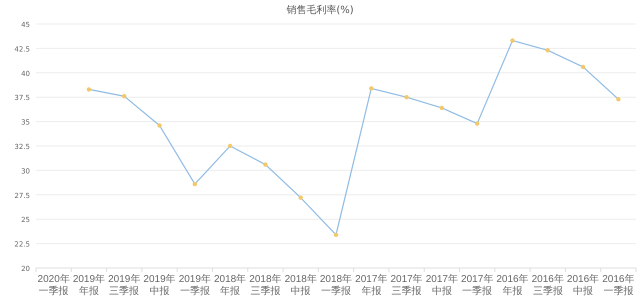  What do you see at coordinates (477, 285) in the screenshot?
I see `x-tick-label: 2017年一季报` at bounding box center [477, 285].